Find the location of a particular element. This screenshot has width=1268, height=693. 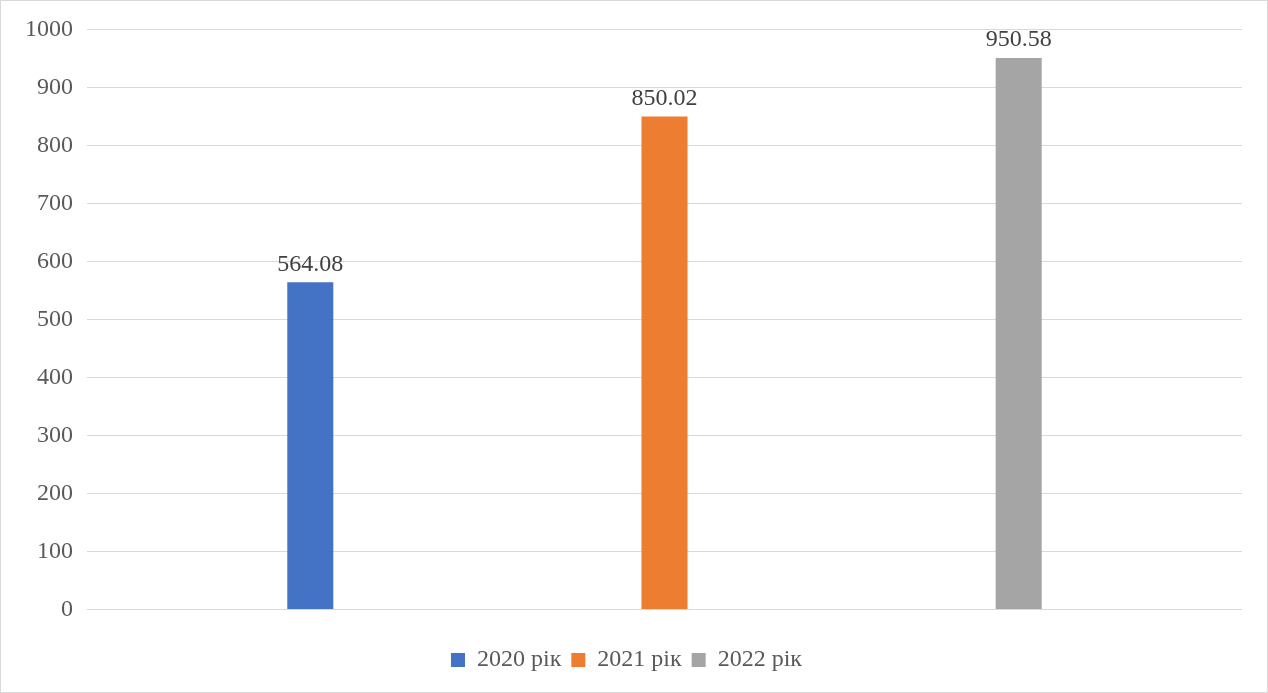

y-tick-label: 900 is located at coordinates (55, 85).